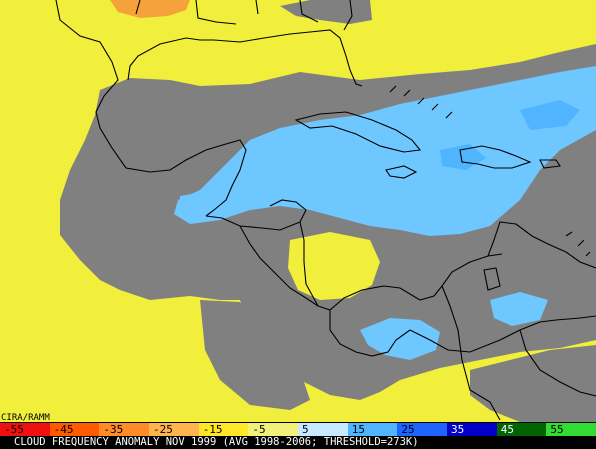 This screenshot has height=449, width=596. I want to click on positive-anomaly-south, so click(400, 339).